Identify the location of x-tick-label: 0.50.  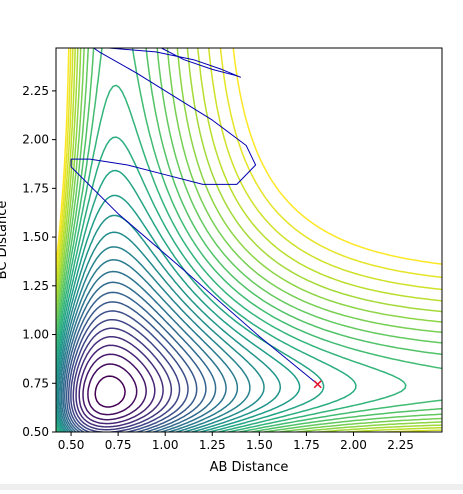
(71, 445).